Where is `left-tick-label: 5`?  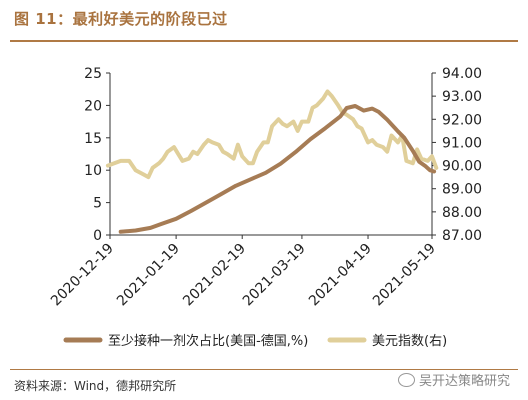 left-tick-label: 5 is located at coordinates (97, 204).